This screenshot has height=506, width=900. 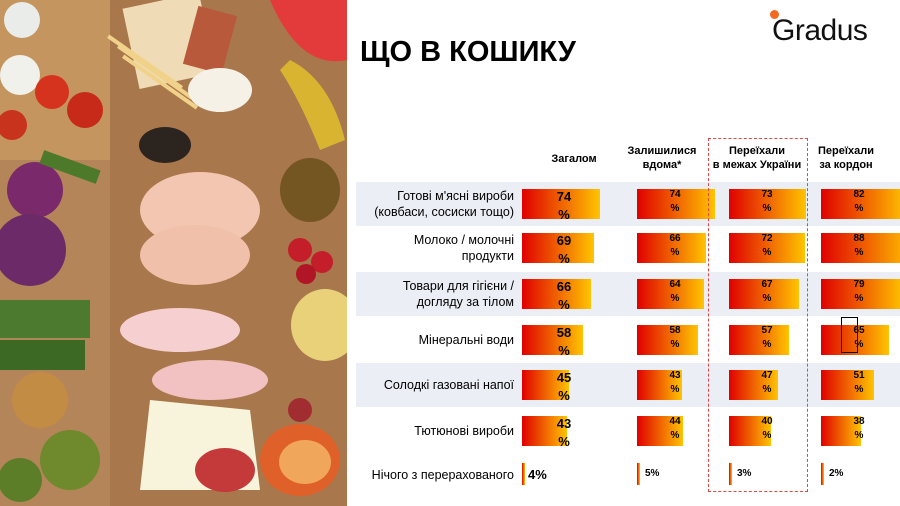 What do you see at coordinates (652, 473) in the screenshot?
I see `value-label: 5%` at bounding box center [652, 473].